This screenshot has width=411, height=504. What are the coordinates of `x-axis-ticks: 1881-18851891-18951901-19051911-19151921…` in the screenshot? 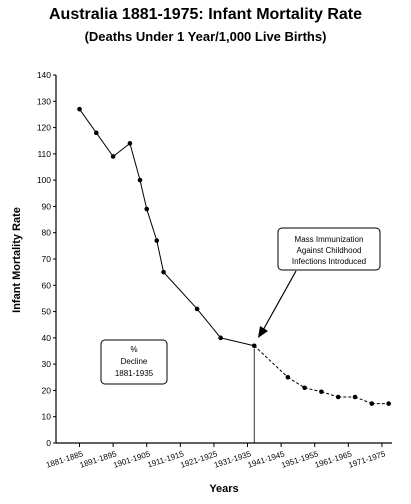 It's located at (216, 456).